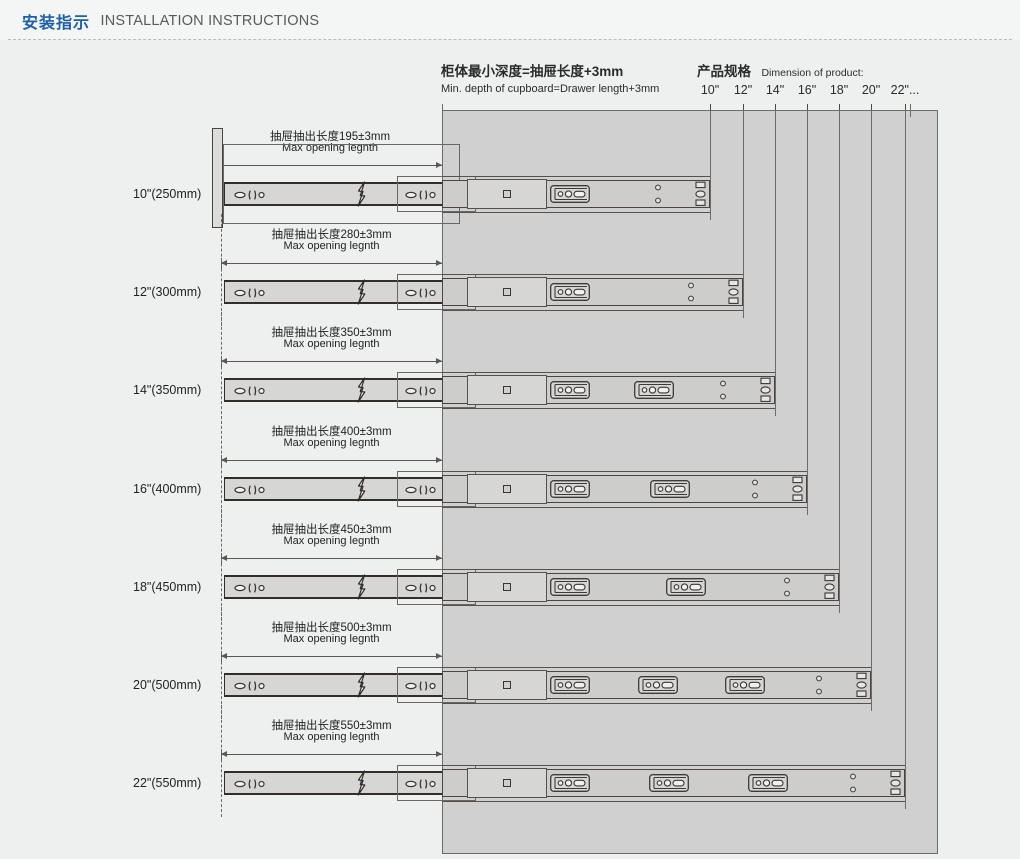  I want to click on row-size-label-6: 22"(550mm), so click(167, 783).